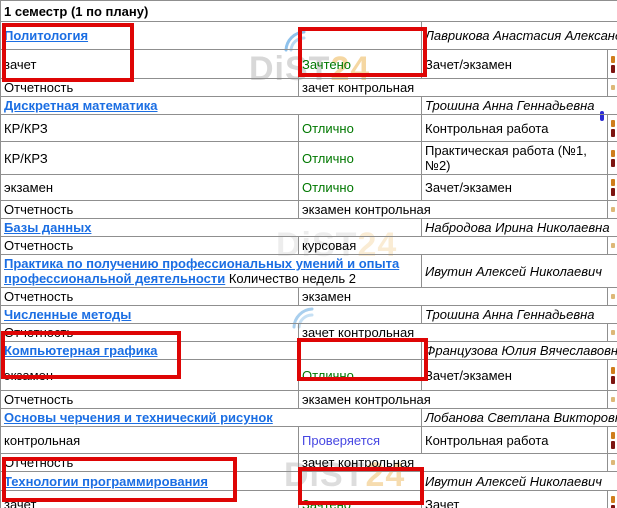 The width and height of the screenshot is (617, 508). I want to click on grade-row: зачет Зачтено Зачет, so click(308, 499).